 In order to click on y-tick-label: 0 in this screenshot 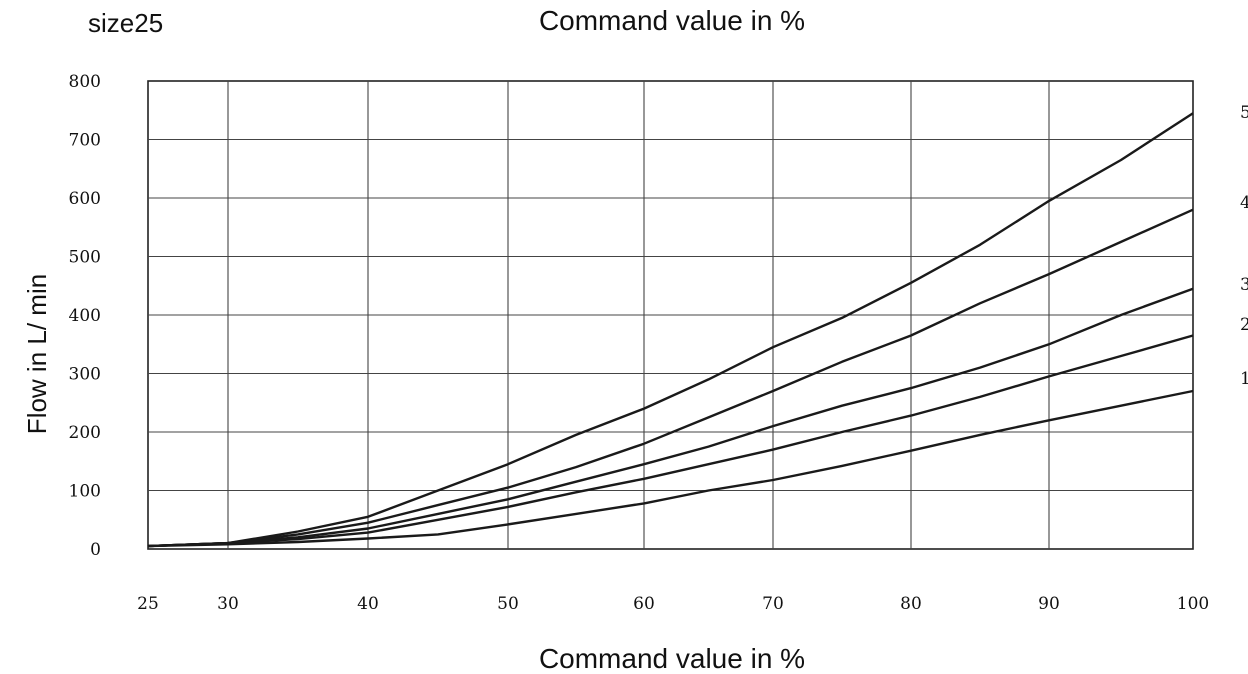, I will do `click(95, 550)`.